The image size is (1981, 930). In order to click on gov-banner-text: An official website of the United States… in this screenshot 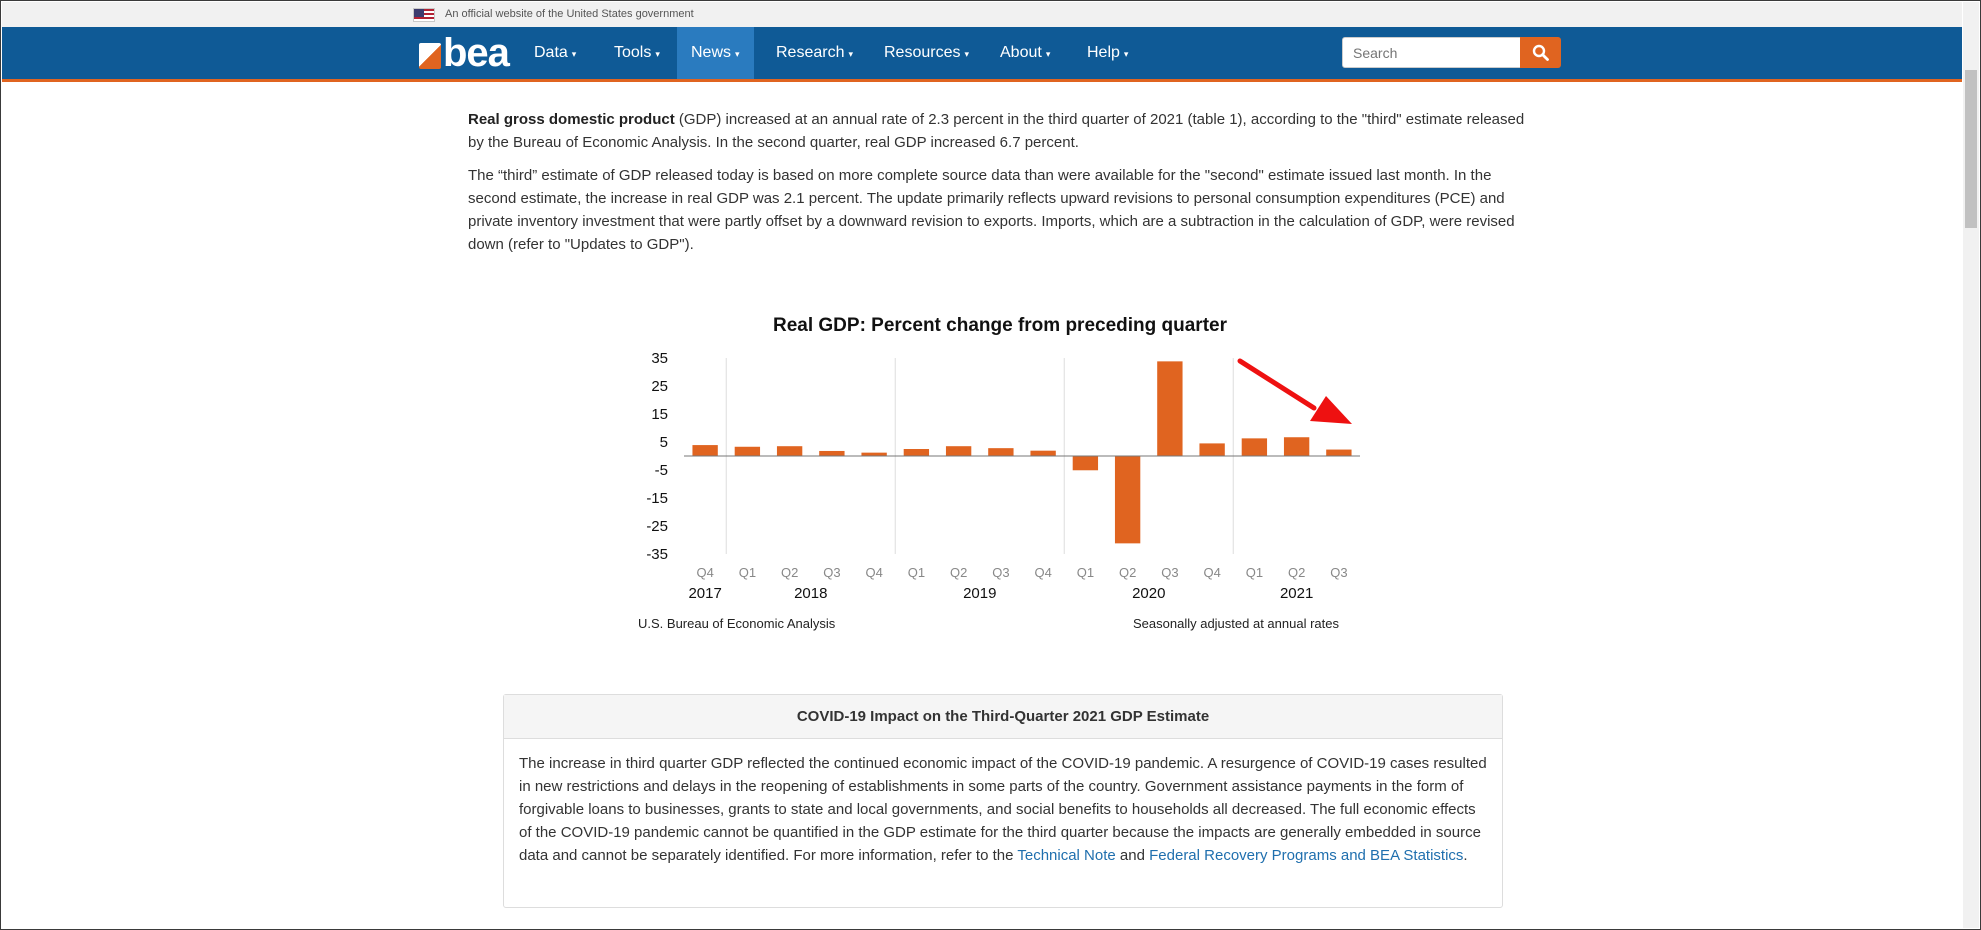, I will do `click(569, 14)`.